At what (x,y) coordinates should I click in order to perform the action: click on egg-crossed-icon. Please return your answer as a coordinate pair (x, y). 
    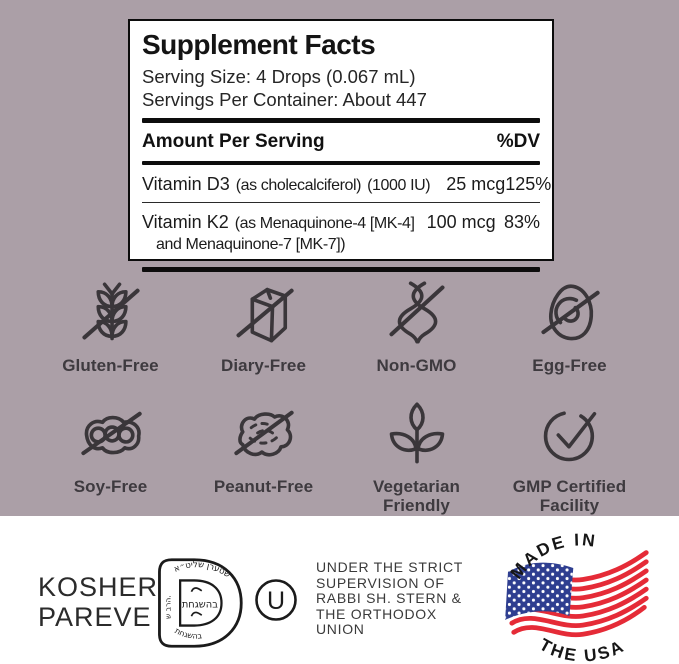
    Looking at the image, I should click on (570, 312).